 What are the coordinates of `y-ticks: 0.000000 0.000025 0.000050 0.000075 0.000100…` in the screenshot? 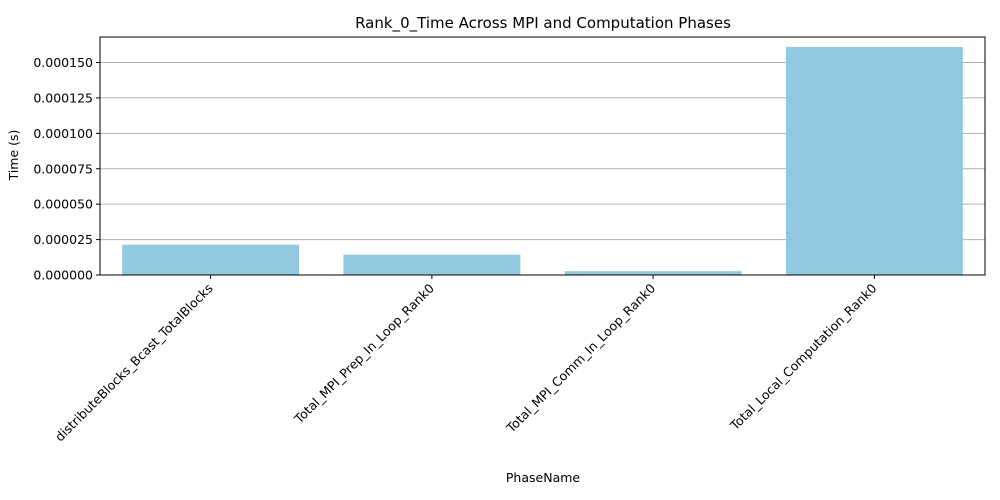 It's located at (66, 169).